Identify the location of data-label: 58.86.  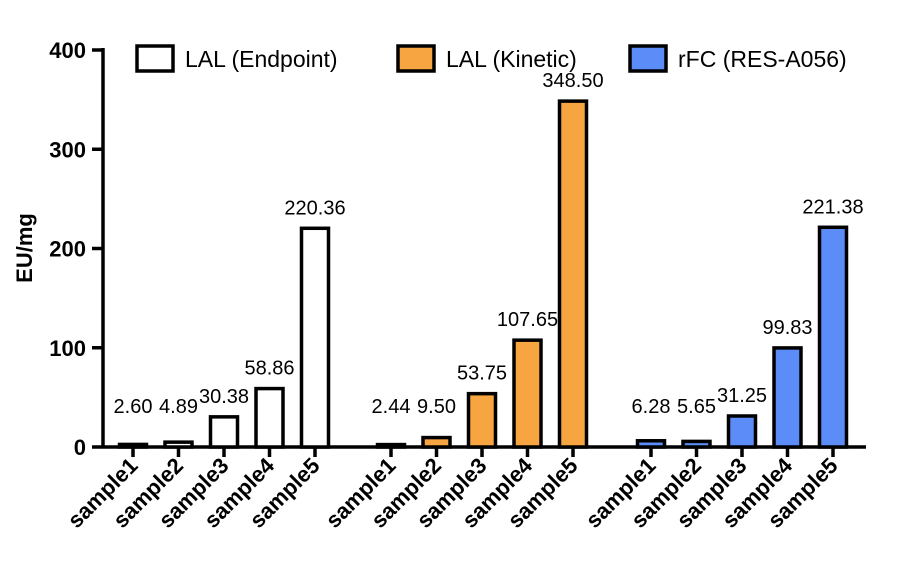
(269, 369).